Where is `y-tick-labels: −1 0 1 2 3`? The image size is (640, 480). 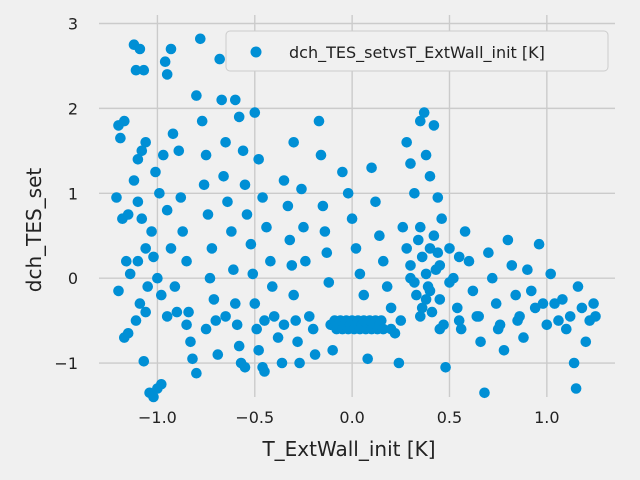
y-tick-labels: −1 0 1 2 3 is located at coordinates (66, 193).